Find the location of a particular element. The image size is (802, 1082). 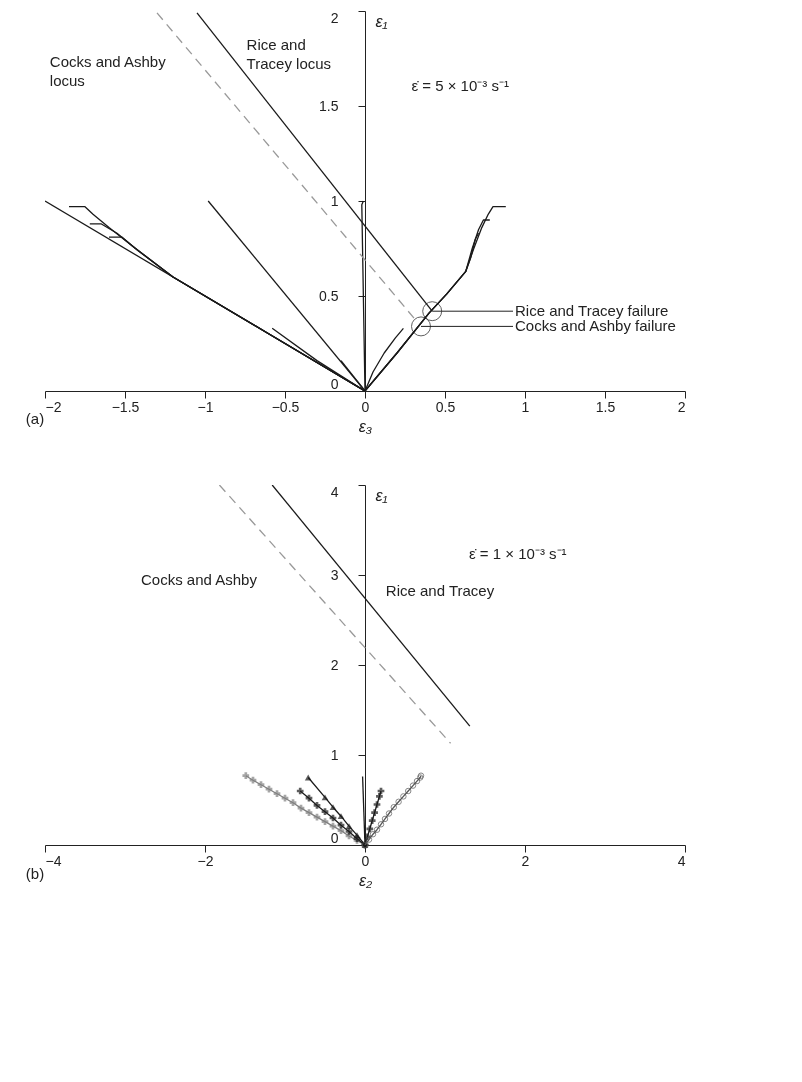

y-tick-label: 1.5 is located at coordinates (329, 105).